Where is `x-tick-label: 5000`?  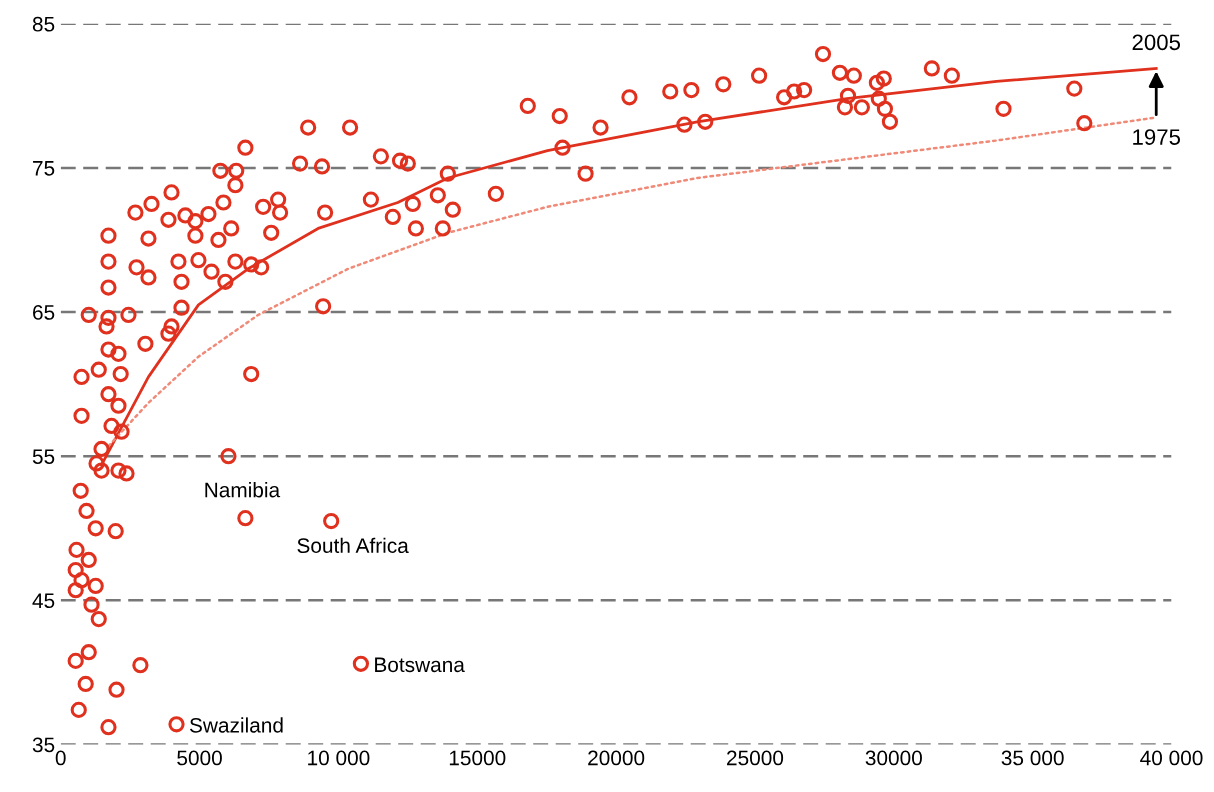
x-tick-label: 5000 is located at coordinates (199, 758).